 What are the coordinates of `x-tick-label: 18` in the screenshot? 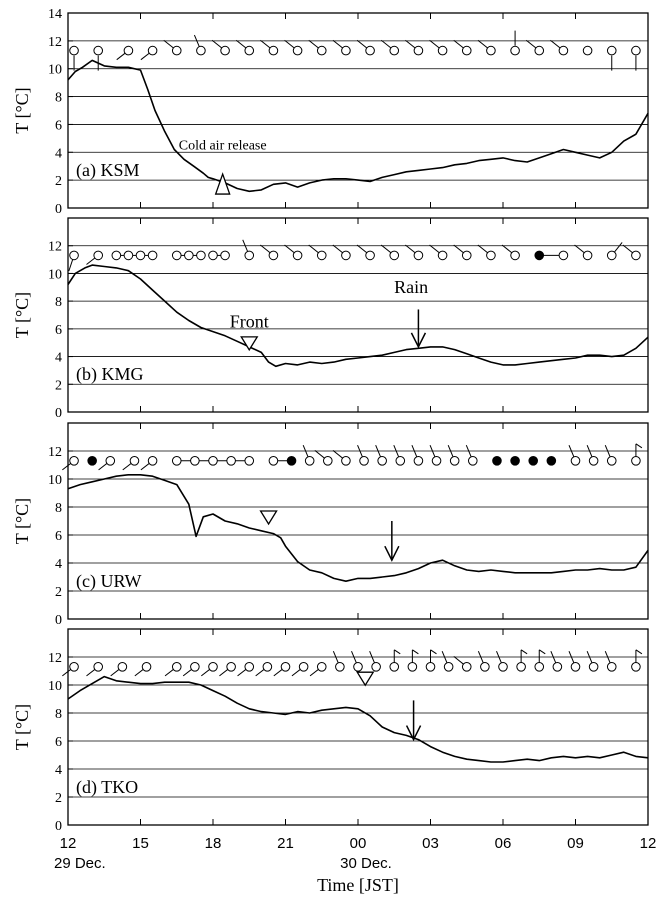 It's located at (213, 843).